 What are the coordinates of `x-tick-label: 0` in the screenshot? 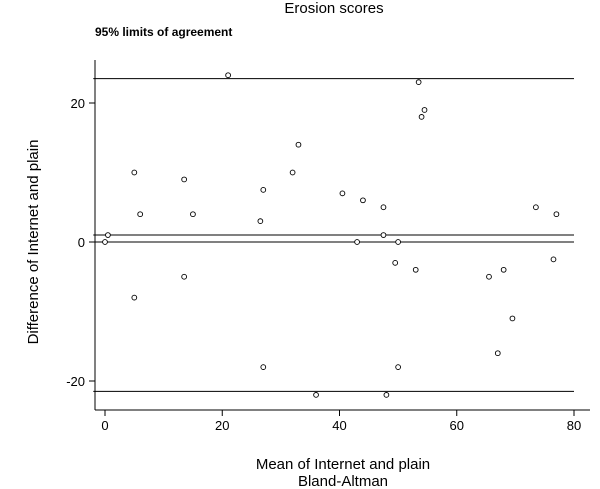 It's located at (104, 425).